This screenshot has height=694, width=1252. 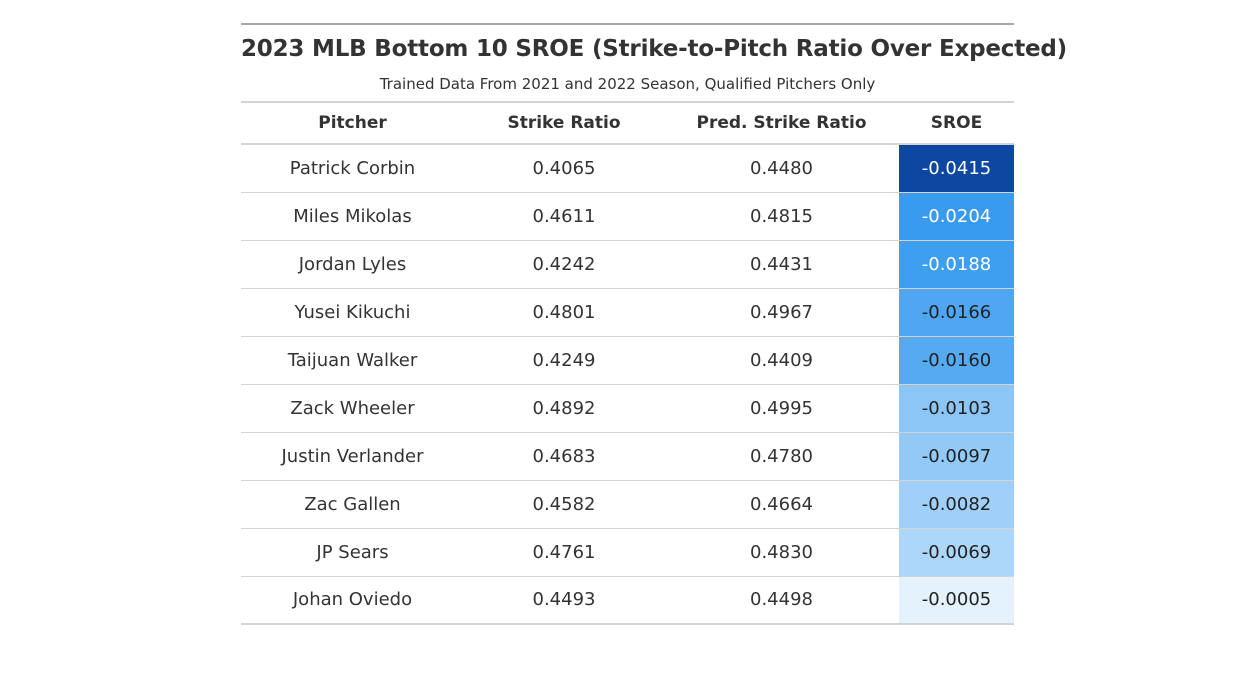 What do you see at coordinates (781, 264) in the screenshot?
I see `cell-pred-strike-ratio: 0.4431` at bounding box center [781, 264].